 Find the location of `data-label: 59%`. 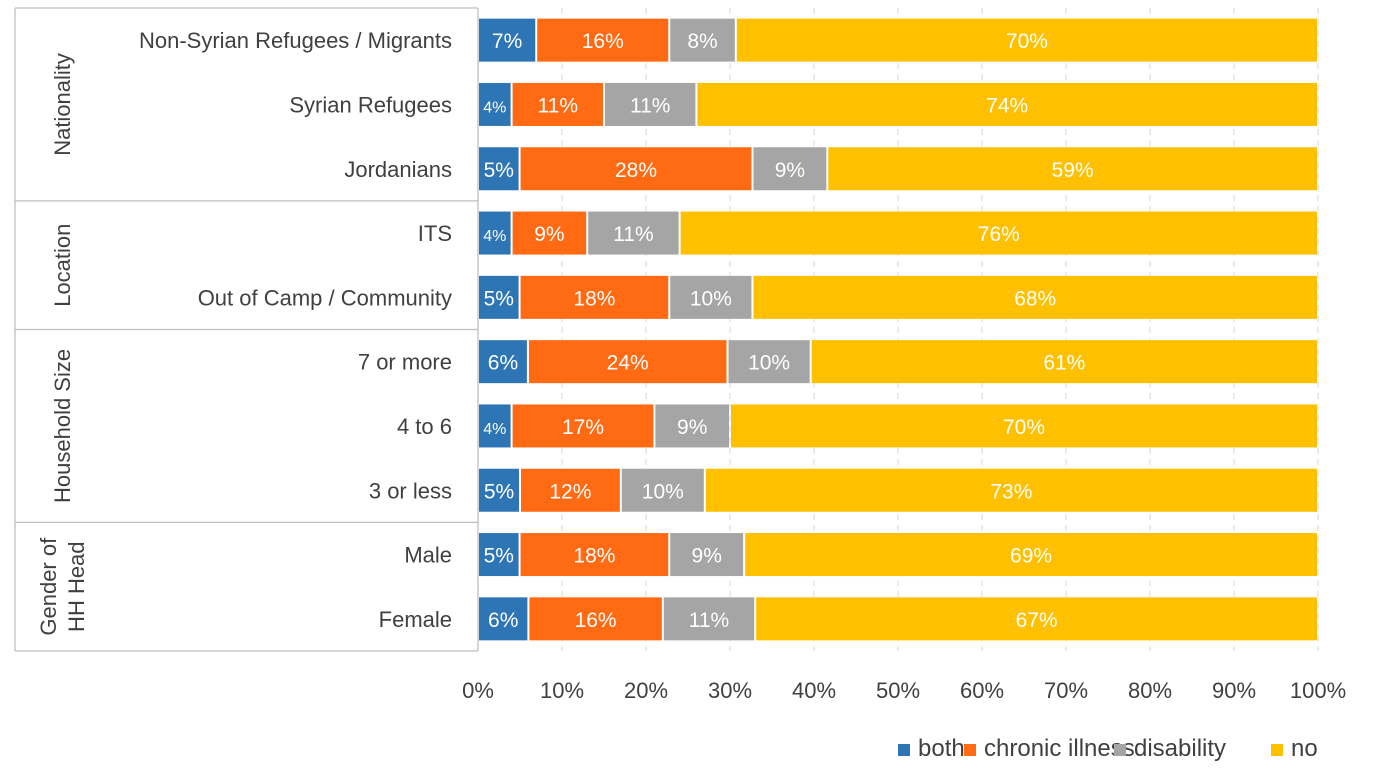

data-label: 59% is located at coordinates (1073, 170).